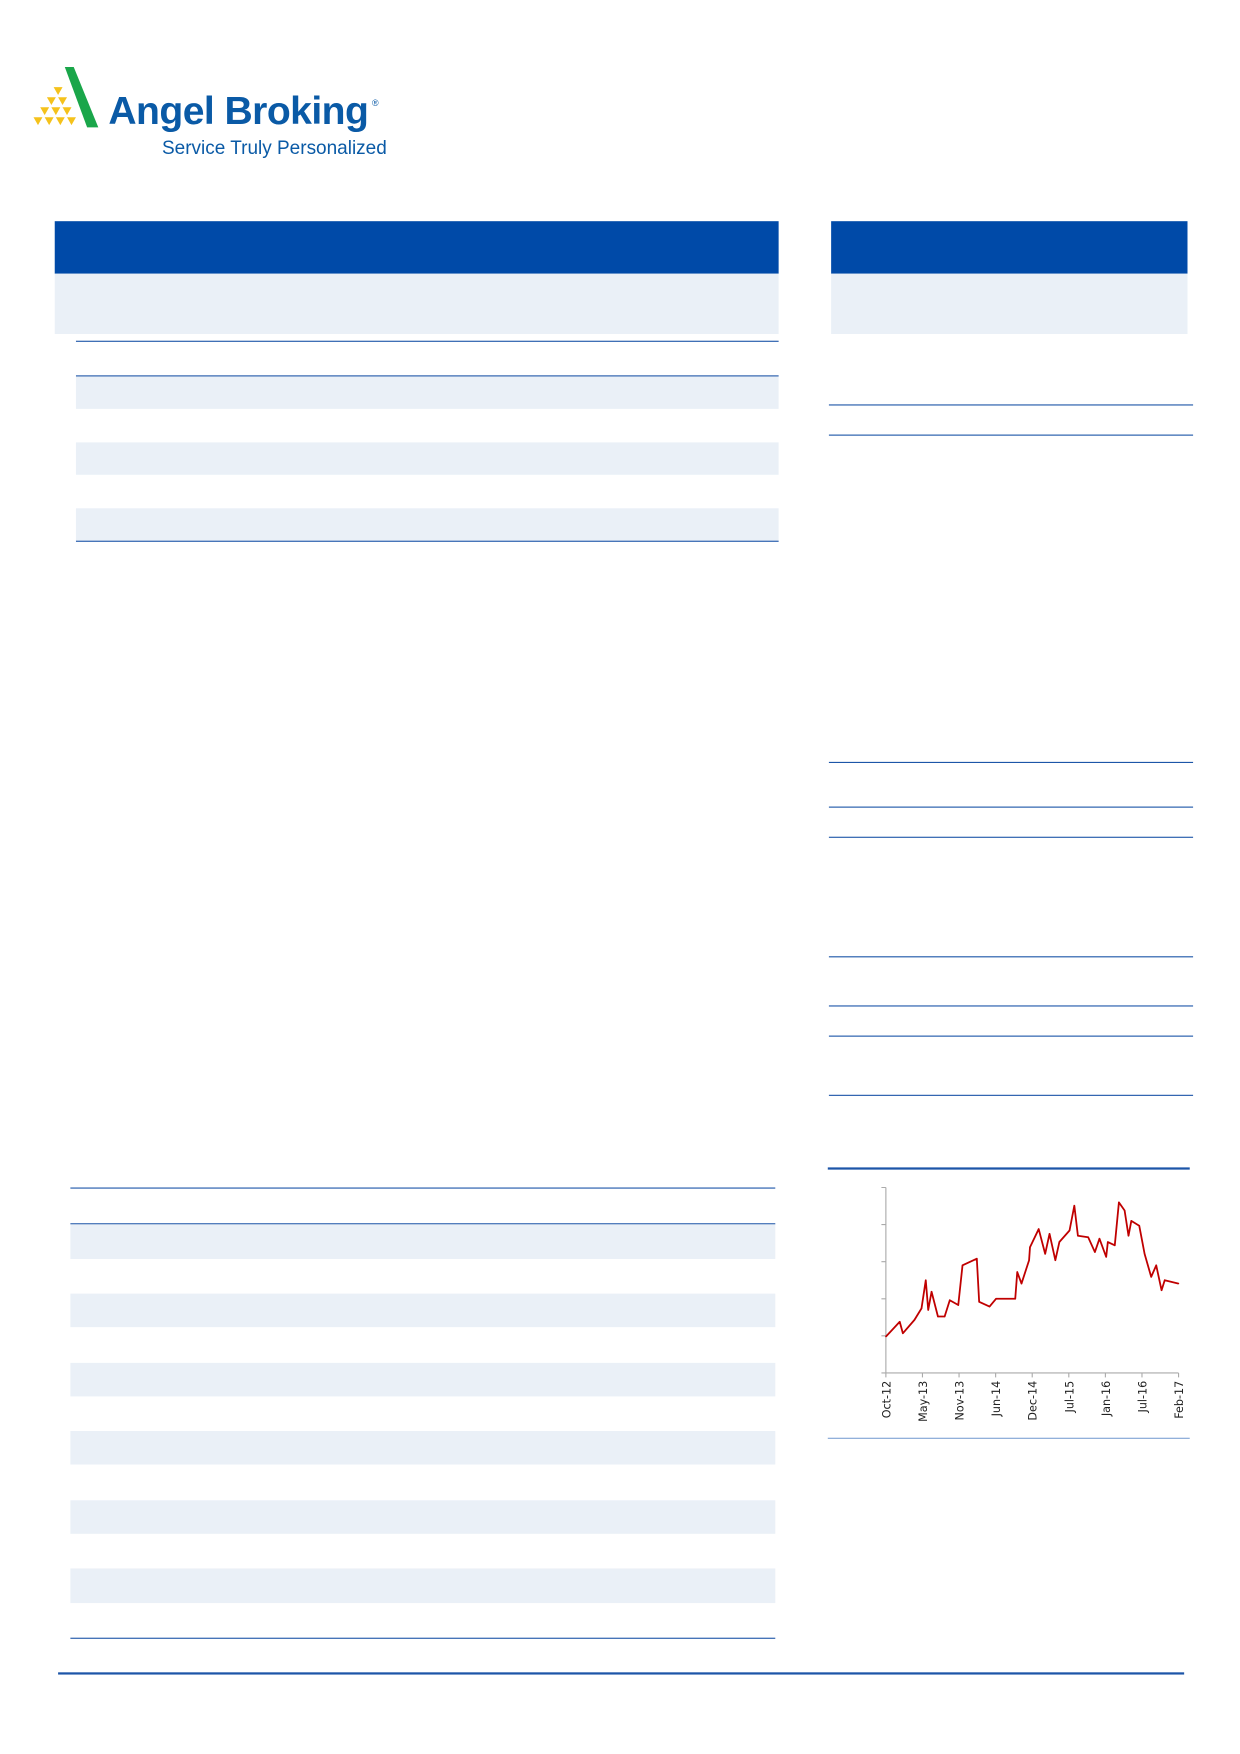 This screenshot has height=1754, width=1240. I want to click on x-tick-label: Jul-16, so click(1142, 1397).